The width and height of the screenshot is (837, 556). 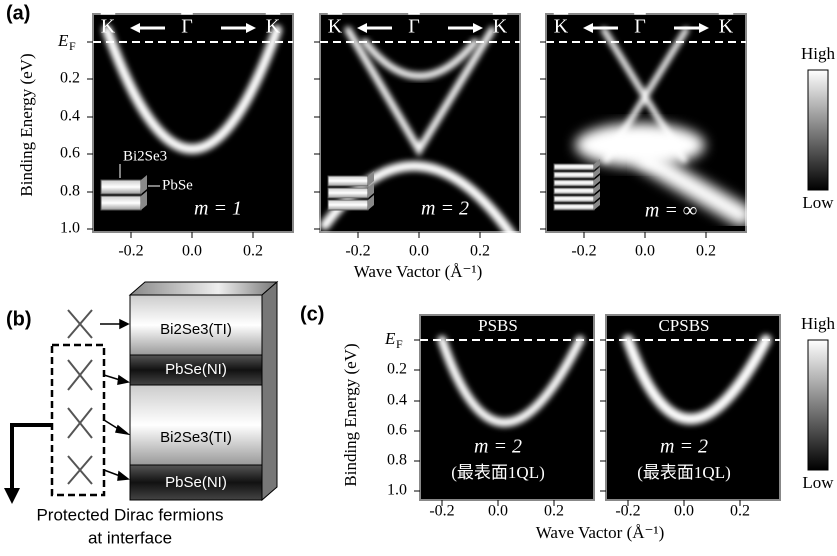 What do you see at coordinates (683, 325) in the screenshot?
I see `plot-title: CPSBS` at bounding box center [683, 325].